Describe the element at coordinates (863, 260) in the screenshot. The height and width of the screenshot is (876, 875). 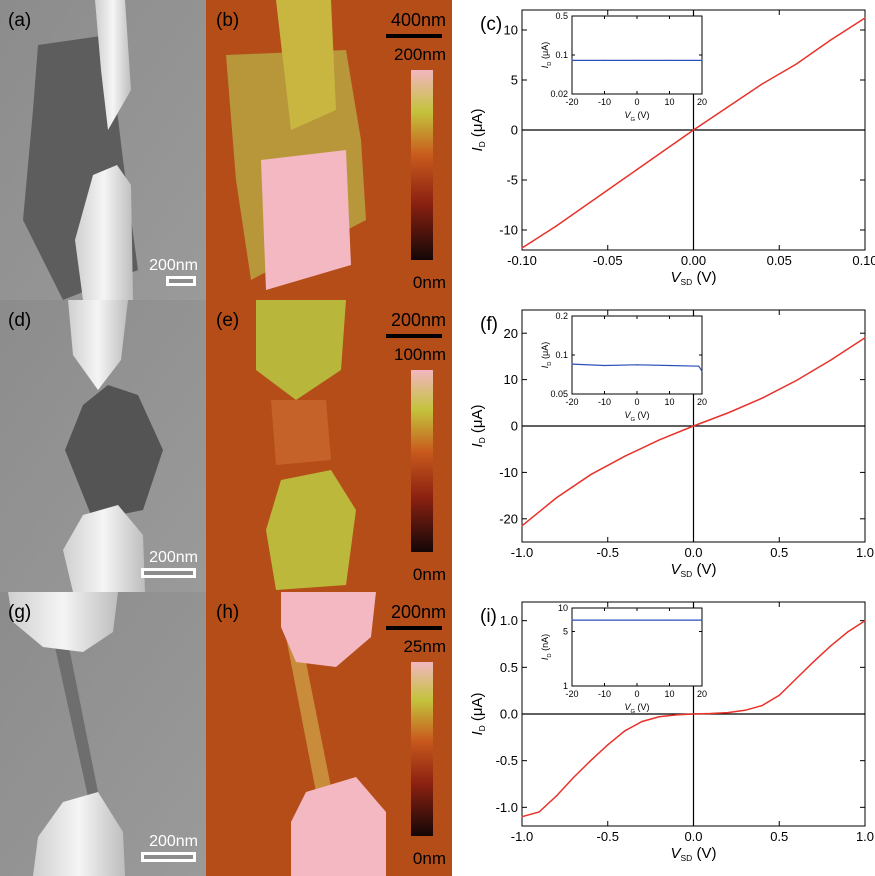
I see `x-tick-label: 0.10` at that location.